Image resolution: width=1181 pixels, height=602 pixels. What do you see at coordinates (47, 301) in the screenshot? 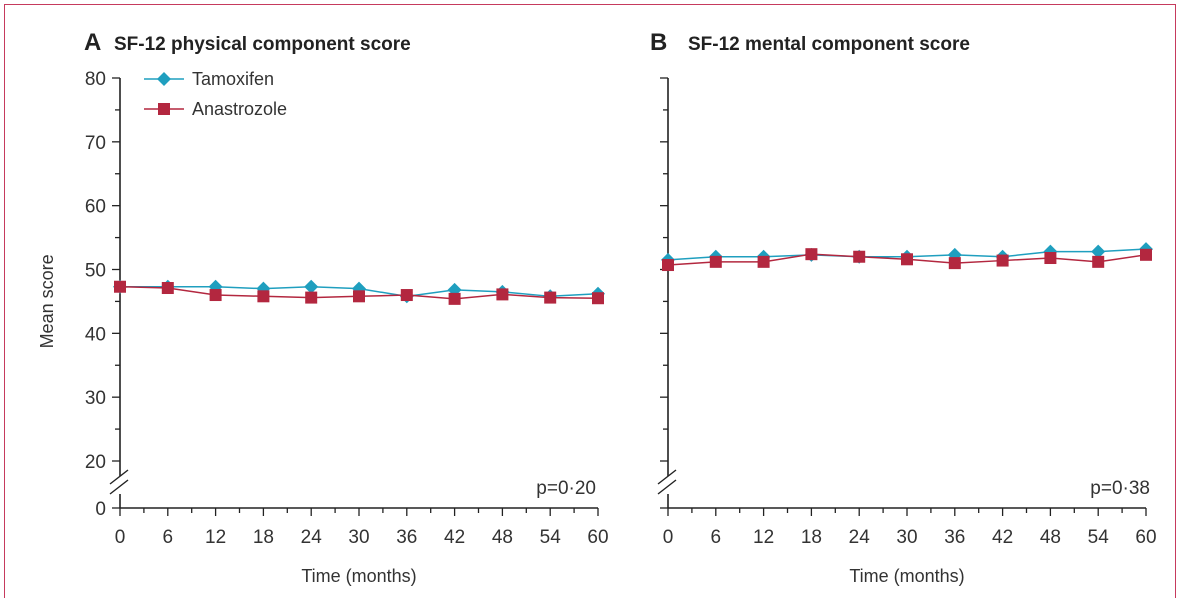
I see `y-axis-title: Mean score` at bounding box center [47, 301].